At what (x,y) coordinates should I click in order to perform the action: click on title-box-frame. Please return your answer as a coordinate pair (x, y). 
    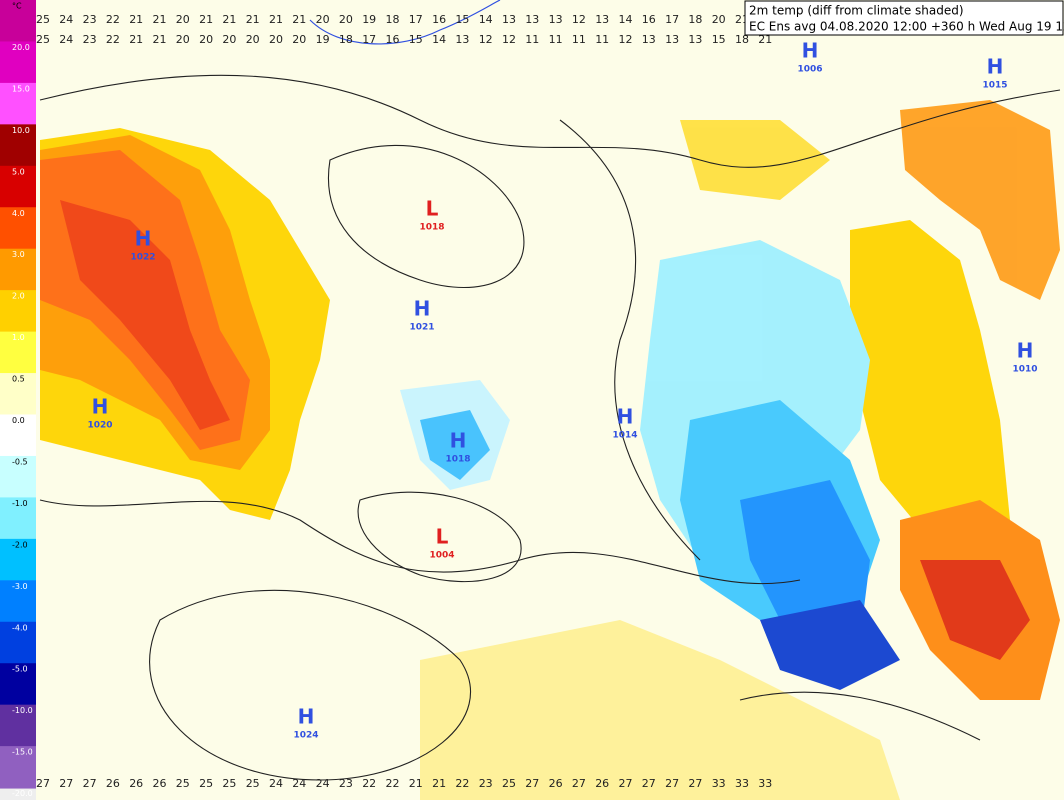
    Looking at the image, I should click on (904, 18).